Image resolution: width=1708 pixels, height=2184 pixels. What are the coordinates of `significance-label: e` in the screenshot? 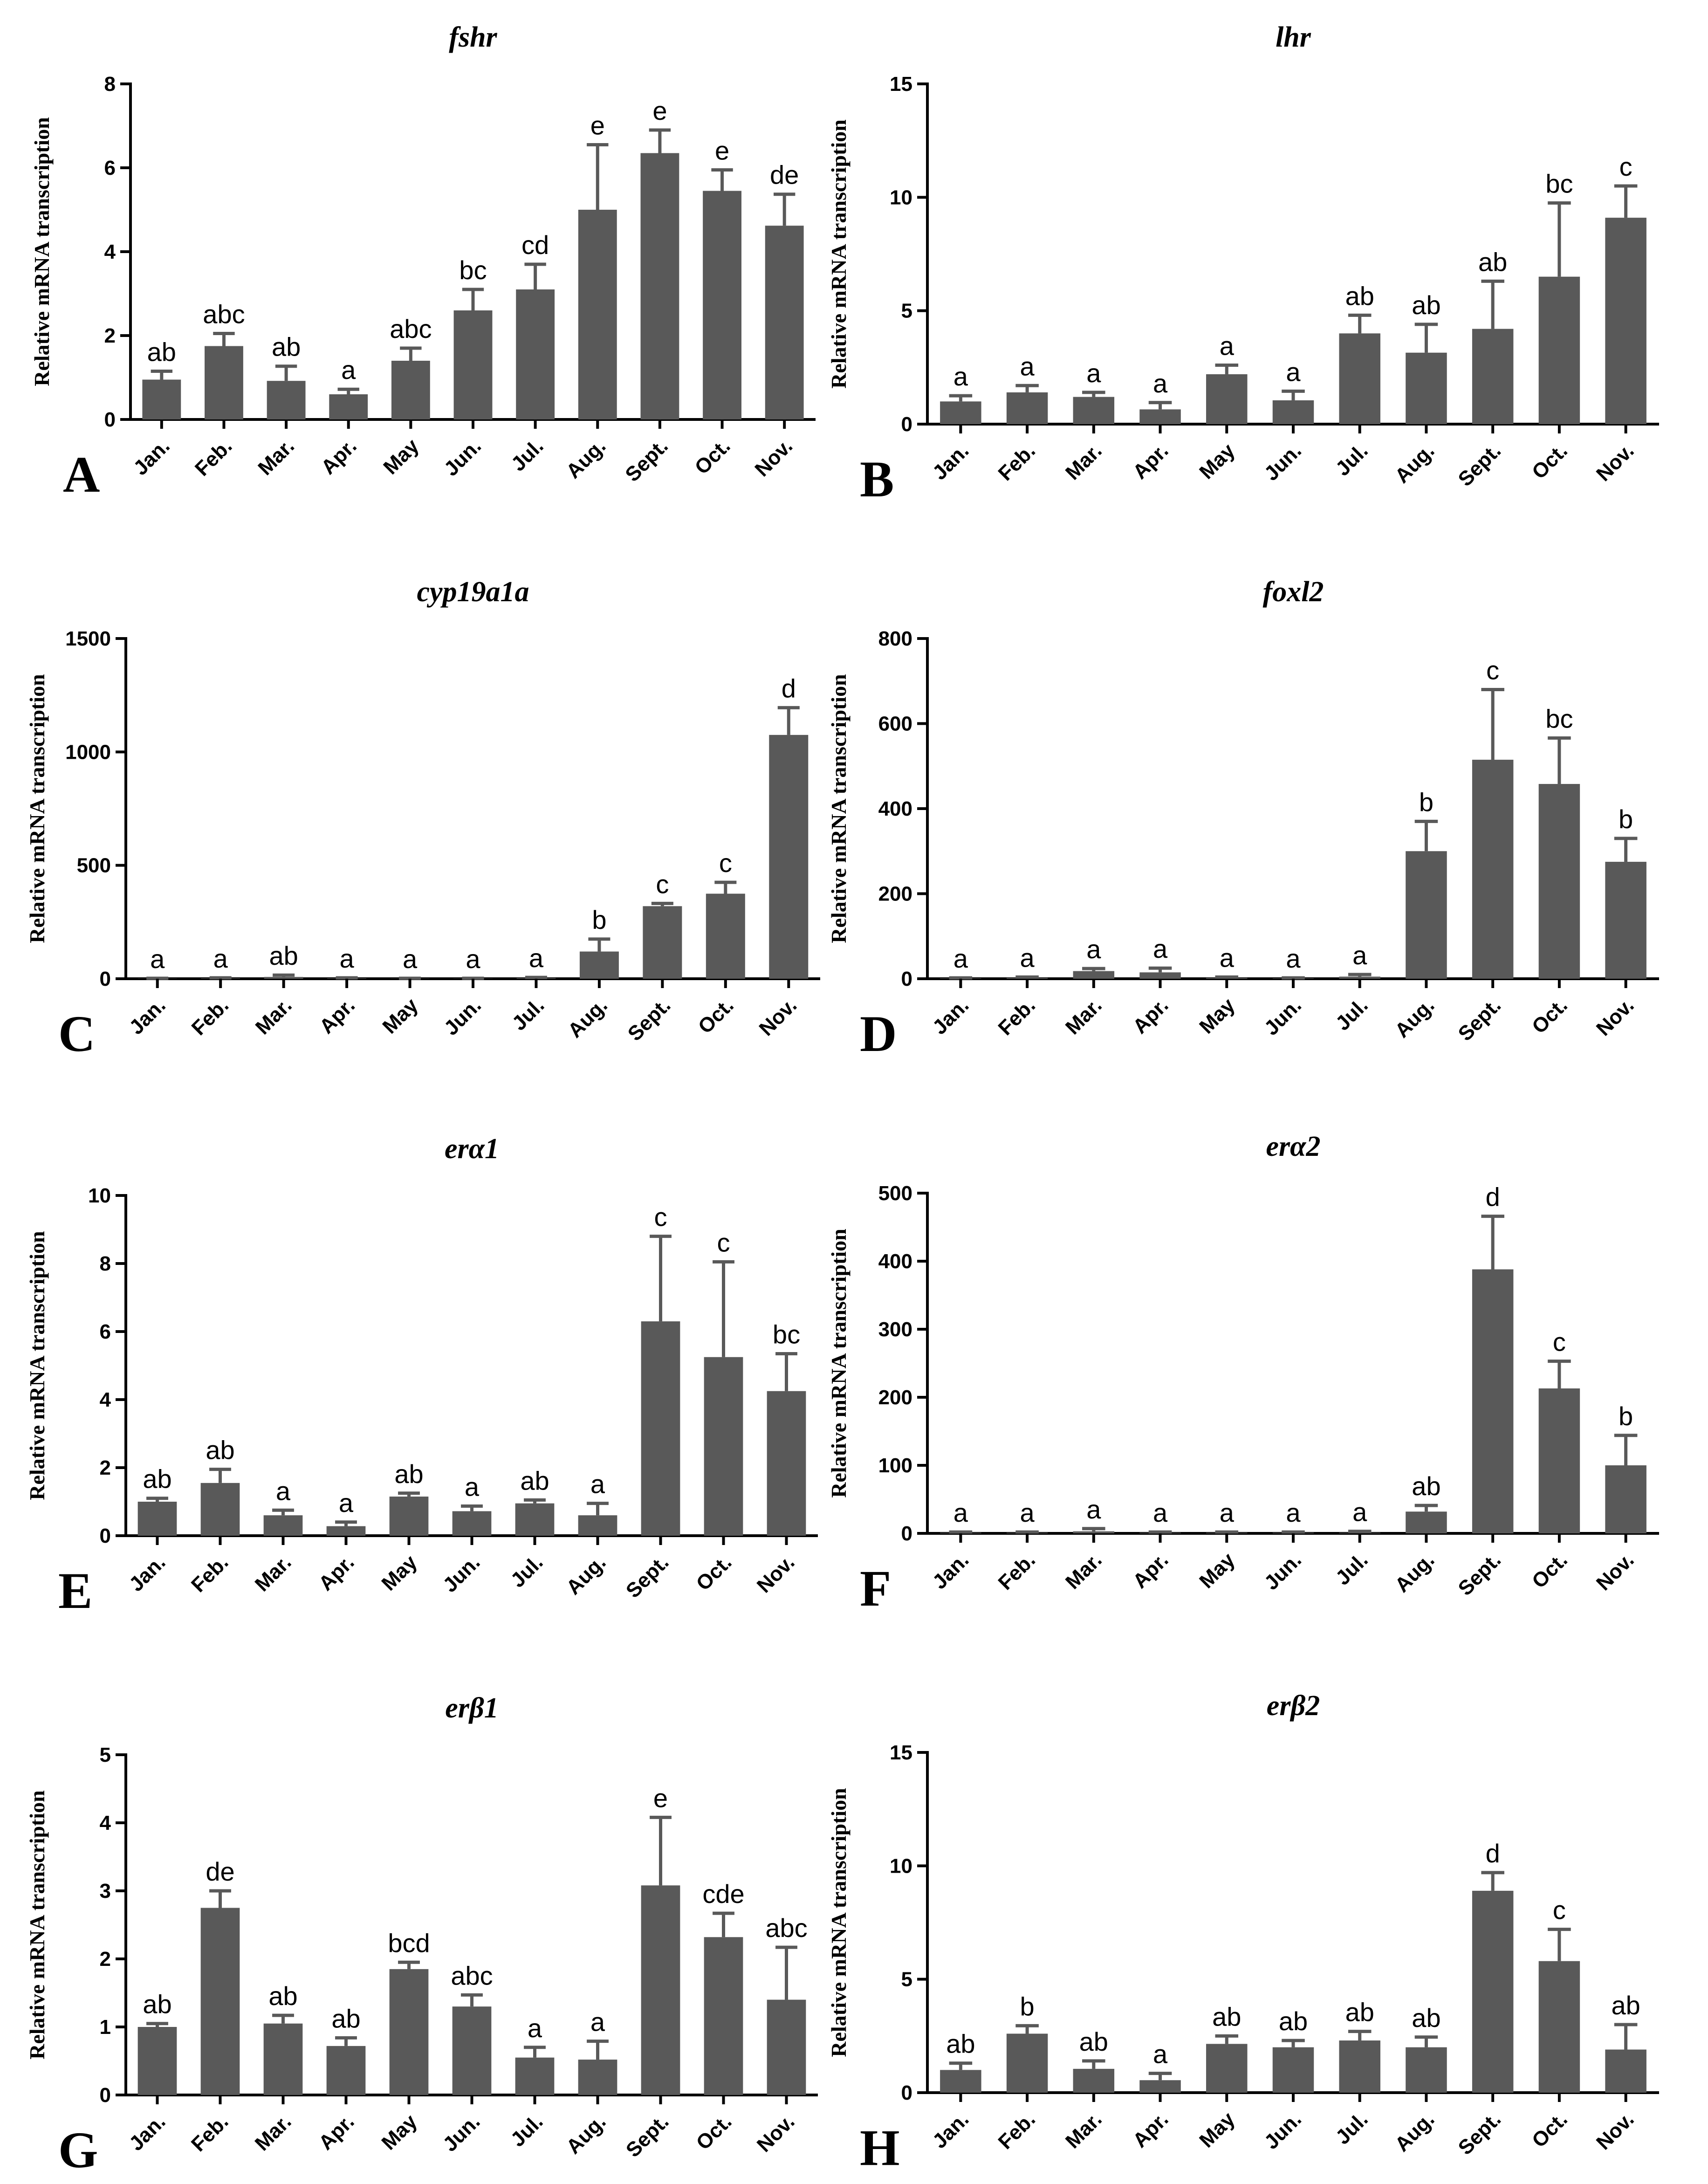 It's located at (659, 110).